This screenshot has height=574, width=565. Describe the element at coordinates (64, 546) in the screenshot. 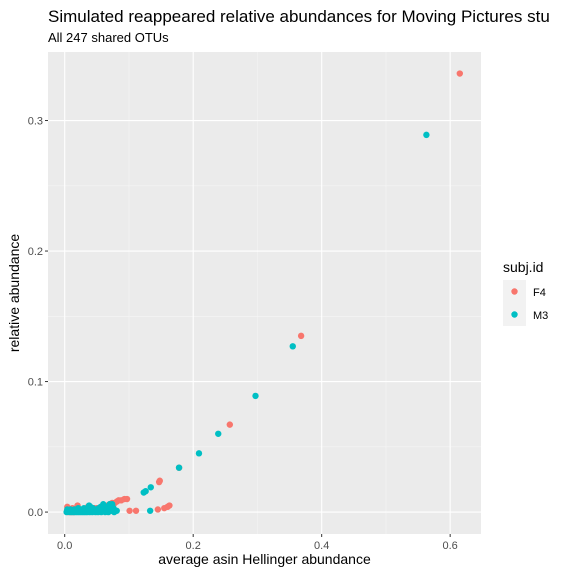

I see `x-tick-label: 0.0` at that location.